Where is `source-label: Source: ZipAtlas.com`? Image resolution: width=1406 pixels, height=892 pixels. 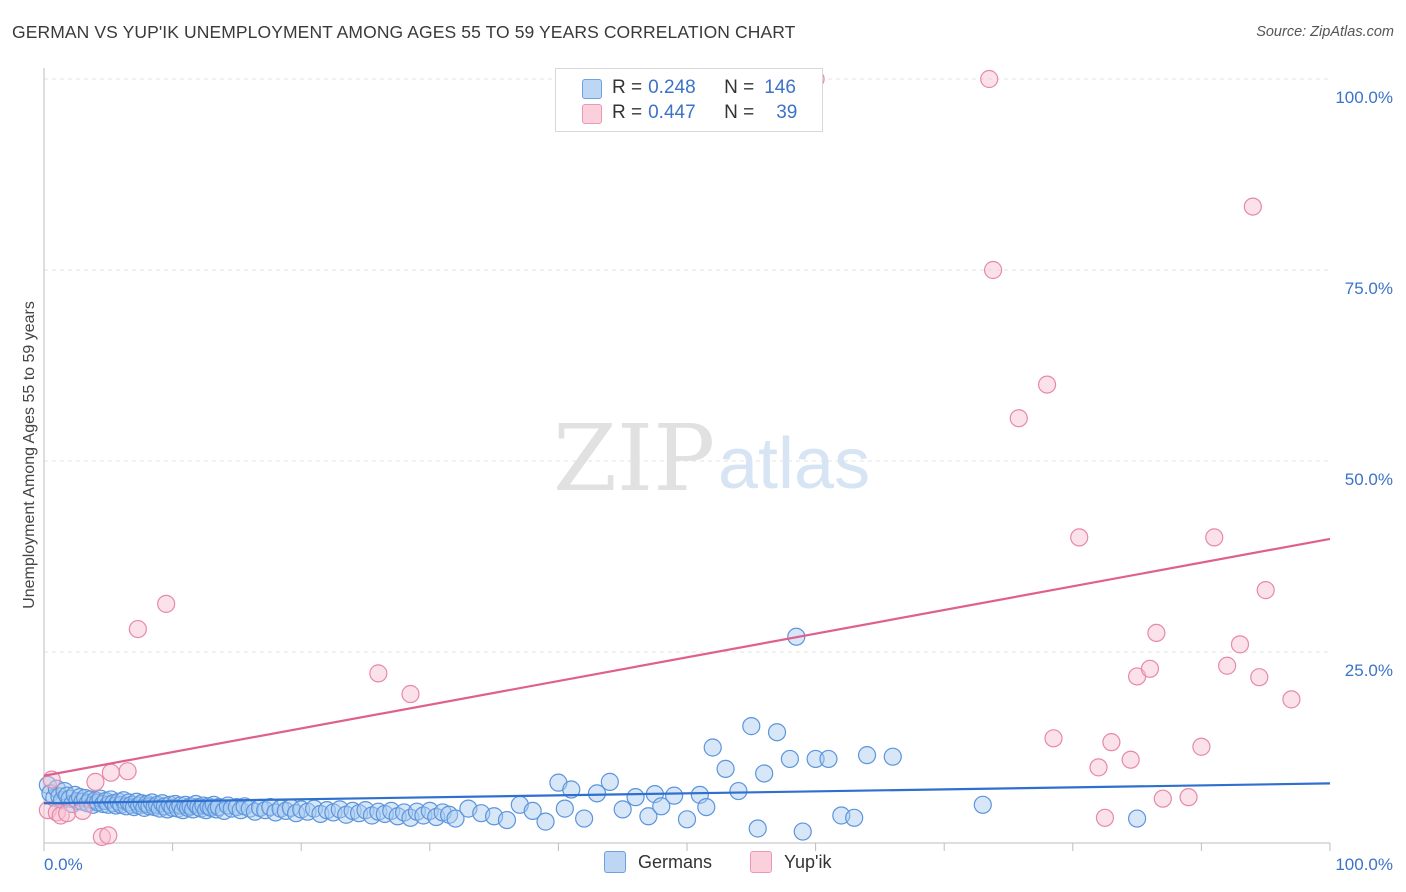 source-label: Source: ZipAtlas.com is located at coordinates (1325, 32).